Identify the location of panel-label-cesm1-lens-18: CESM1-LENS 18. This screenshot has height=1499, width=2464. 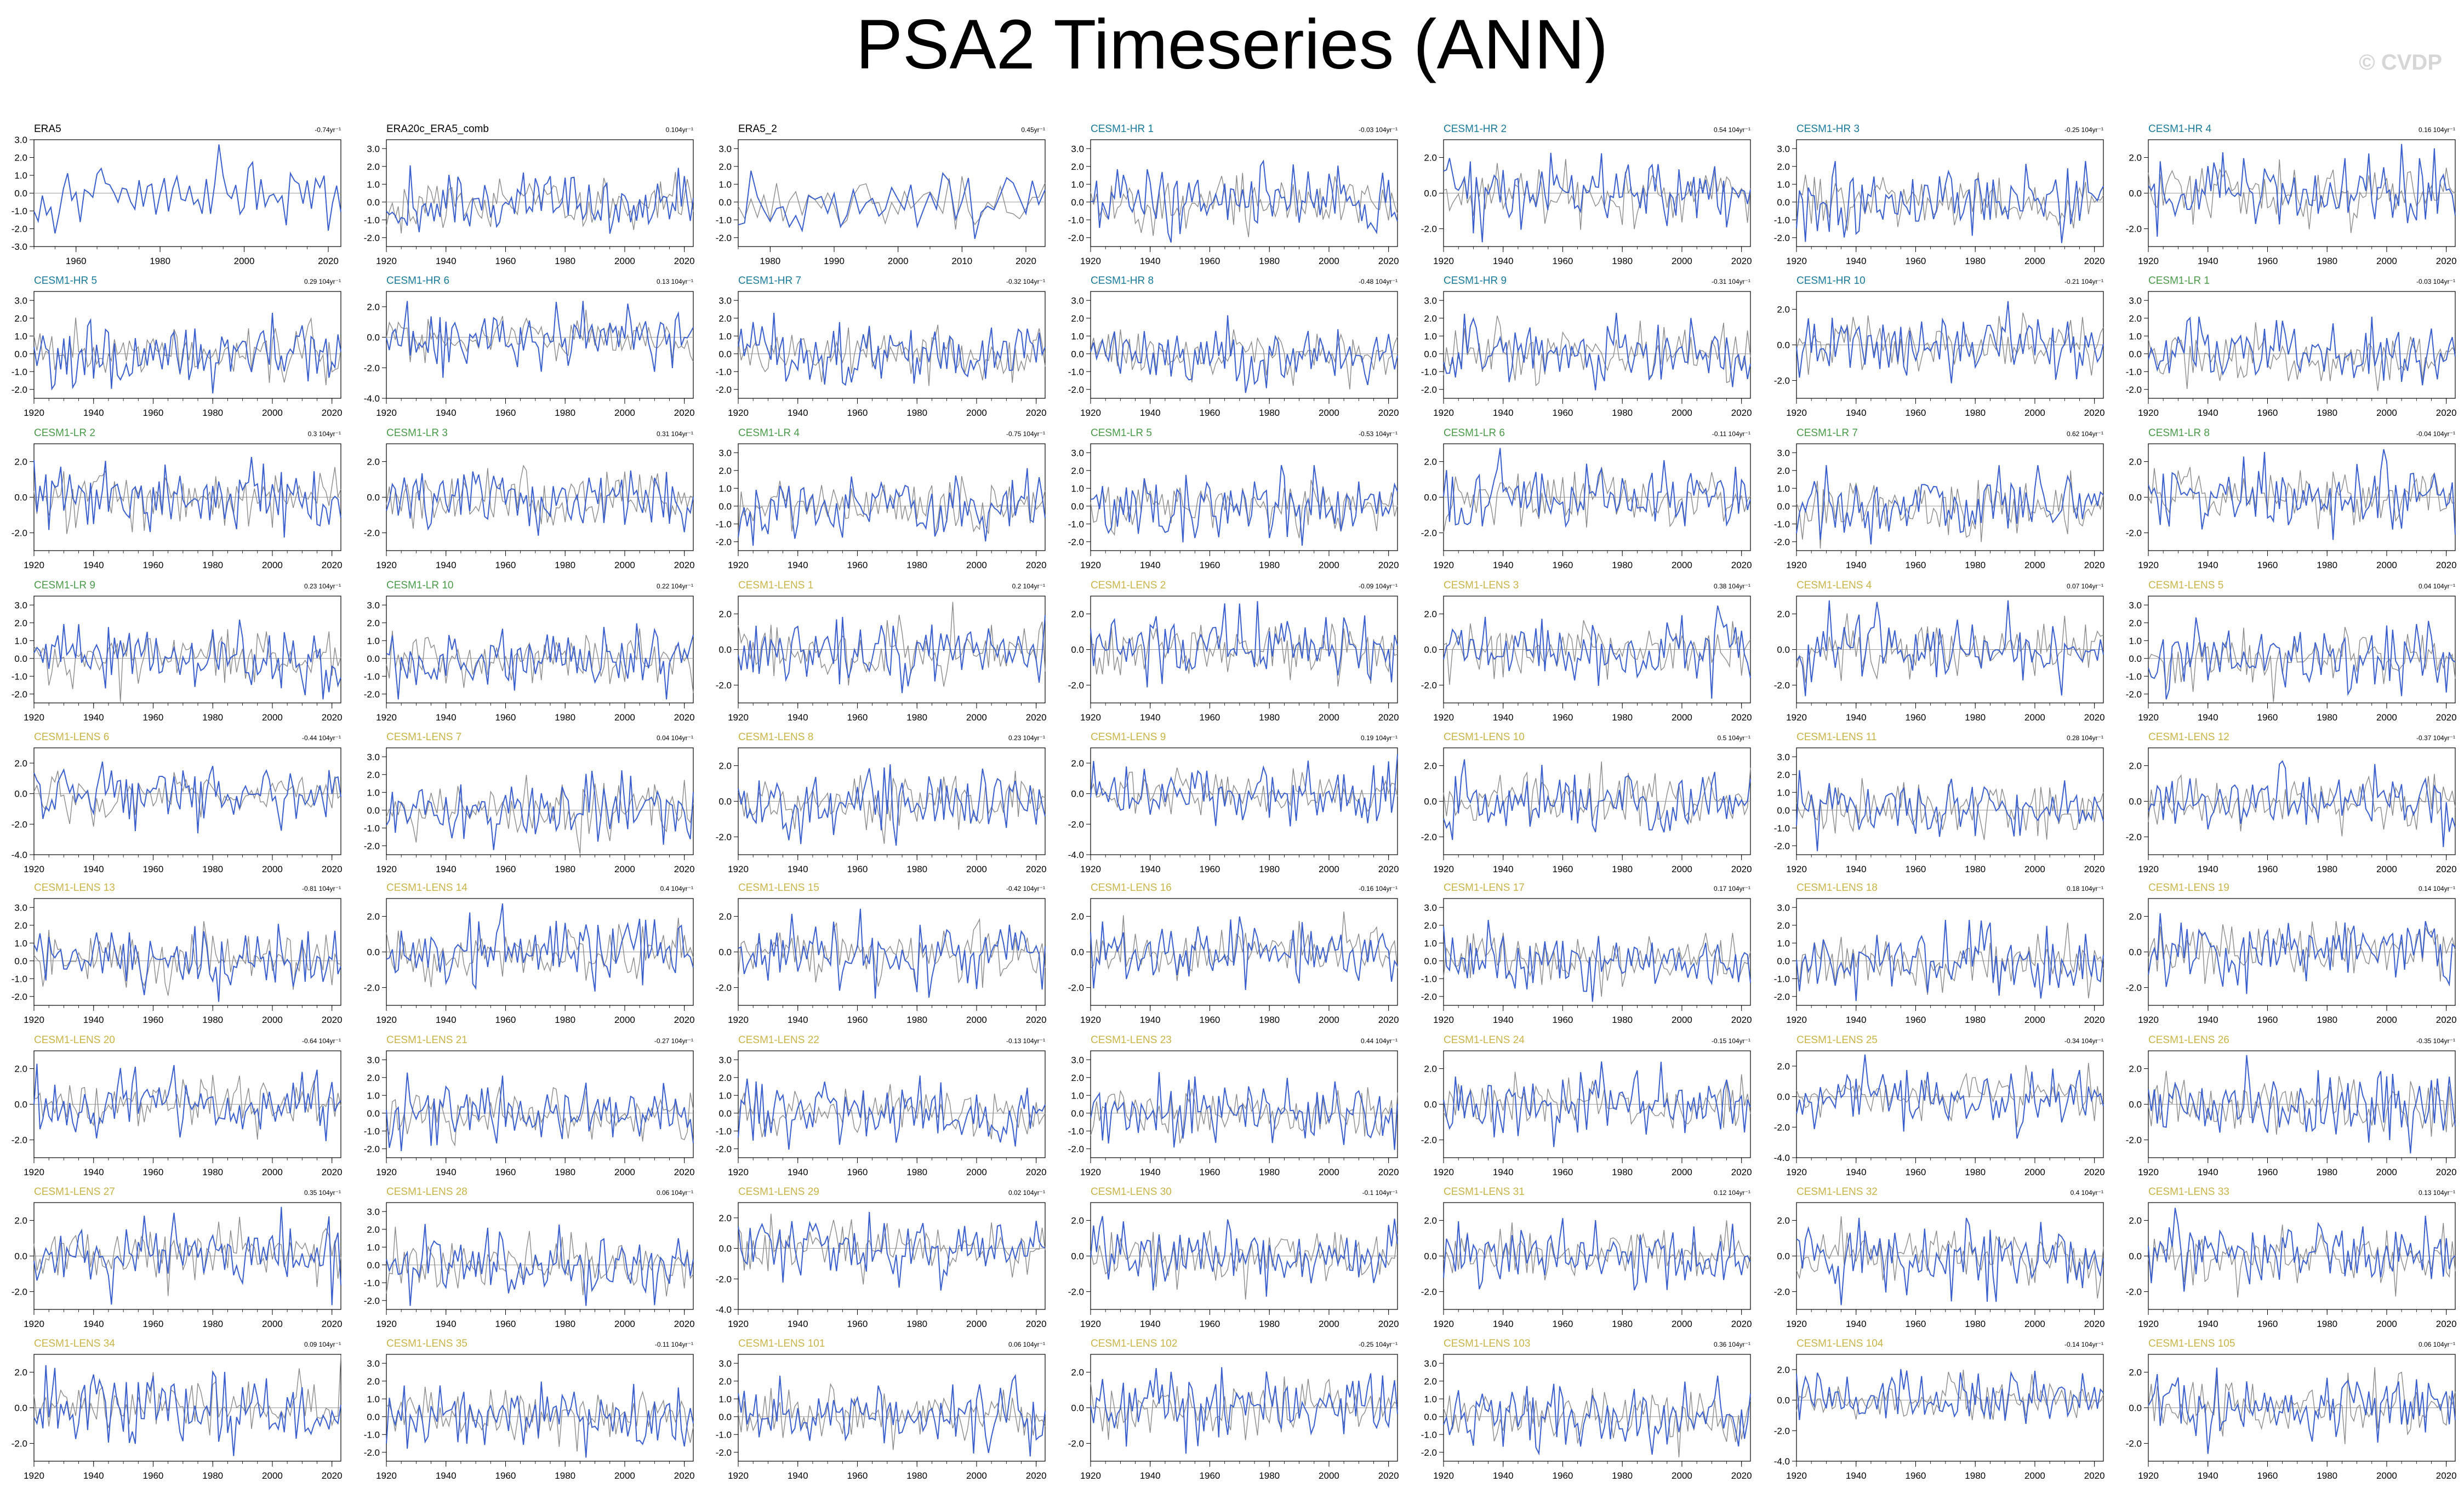
(1837, 888).